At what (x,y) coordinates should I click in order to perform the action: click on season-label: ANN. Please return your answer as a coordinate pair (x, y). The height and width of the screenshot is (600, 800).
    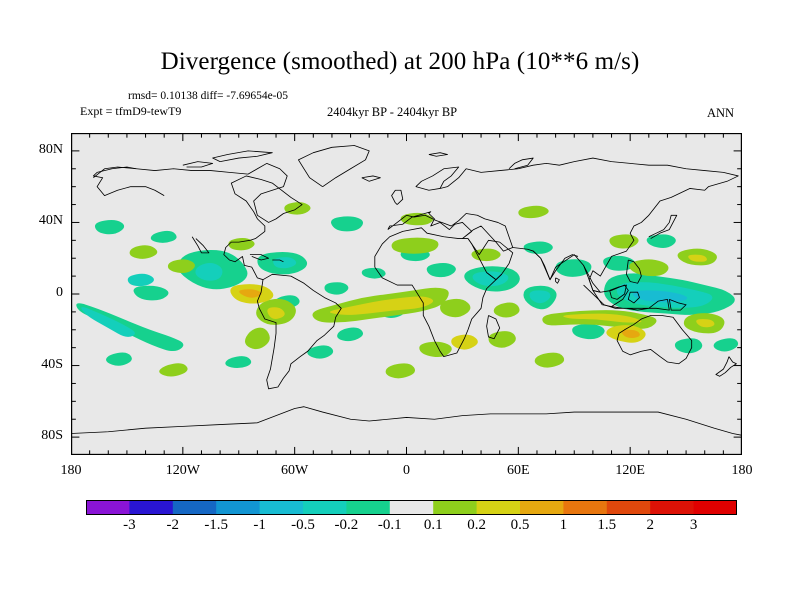
    Looking at the image, I should click on (721, 113).